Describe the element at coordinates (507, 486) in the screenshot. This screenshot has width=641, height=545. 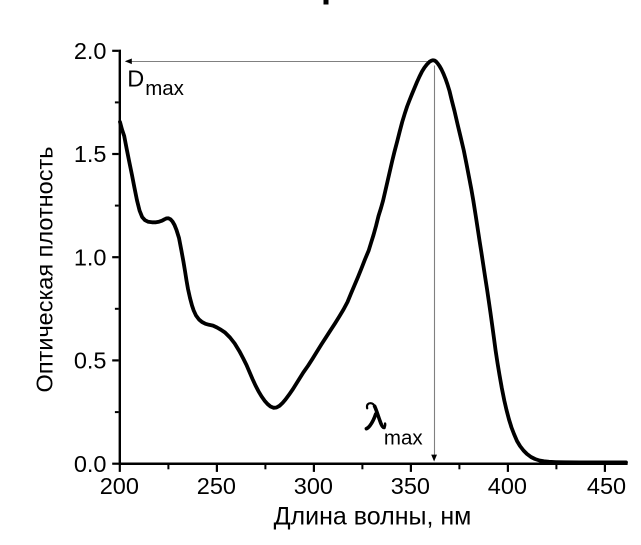
I see `svg-text: 400` at that location.